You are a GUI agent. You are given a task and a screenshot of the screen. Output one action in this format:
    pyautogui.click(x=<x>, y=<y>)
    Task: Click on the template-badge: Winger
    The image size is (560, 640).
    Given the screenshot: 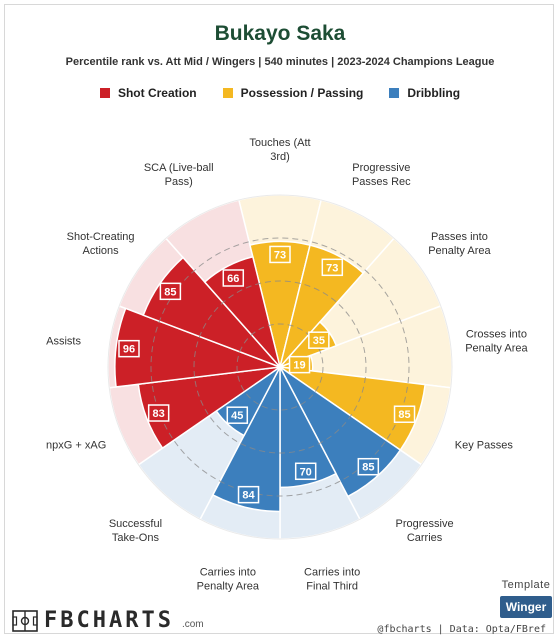 What is the action you would take?
    pyautogui.click(x=526, y=607)
    